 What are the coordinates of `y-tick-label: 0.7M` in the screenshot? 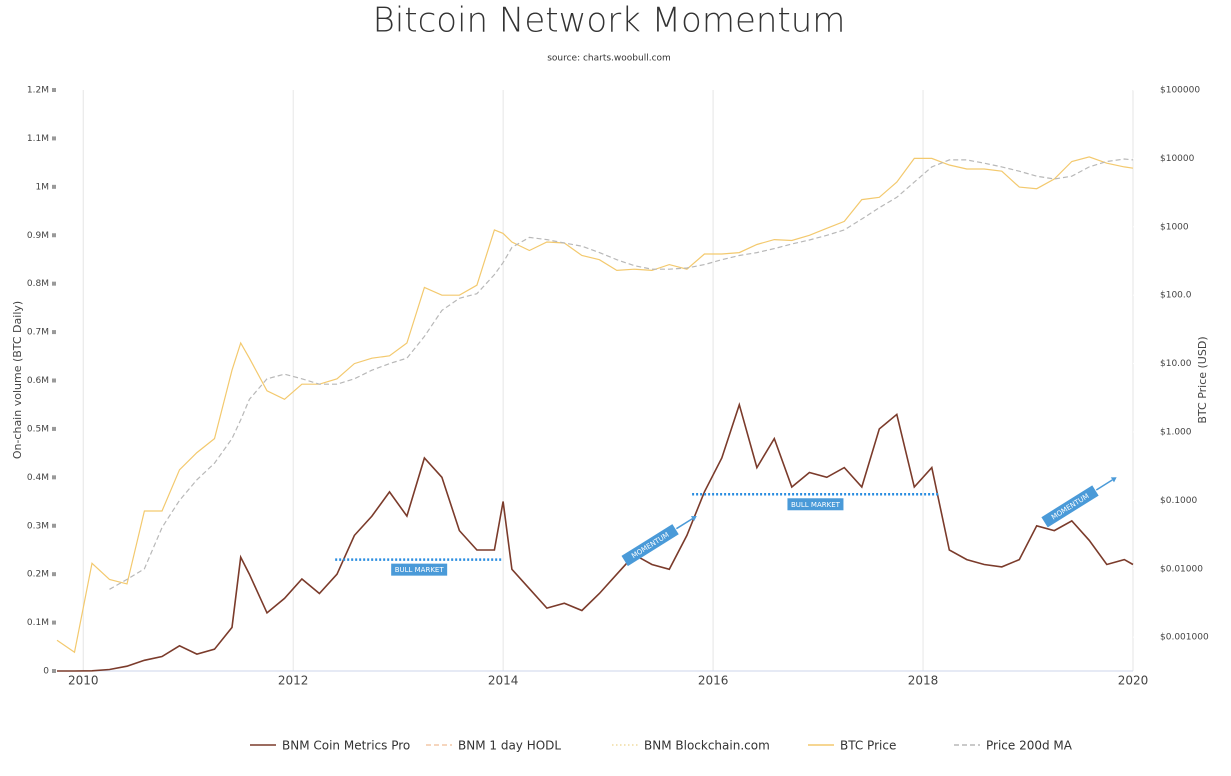 It's located at (38, 333).